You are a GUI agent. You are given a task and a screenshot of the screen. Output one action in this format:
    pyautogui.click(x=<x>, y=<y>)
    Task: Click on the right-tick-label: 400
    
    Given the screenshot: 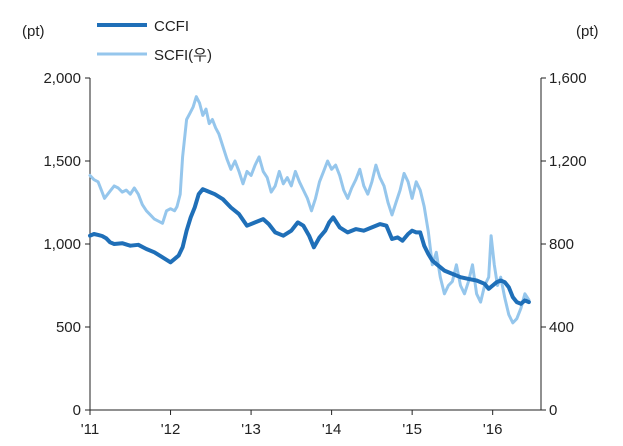 What is the action you would take?
    pyautogui.click(x=561, y=327)
    